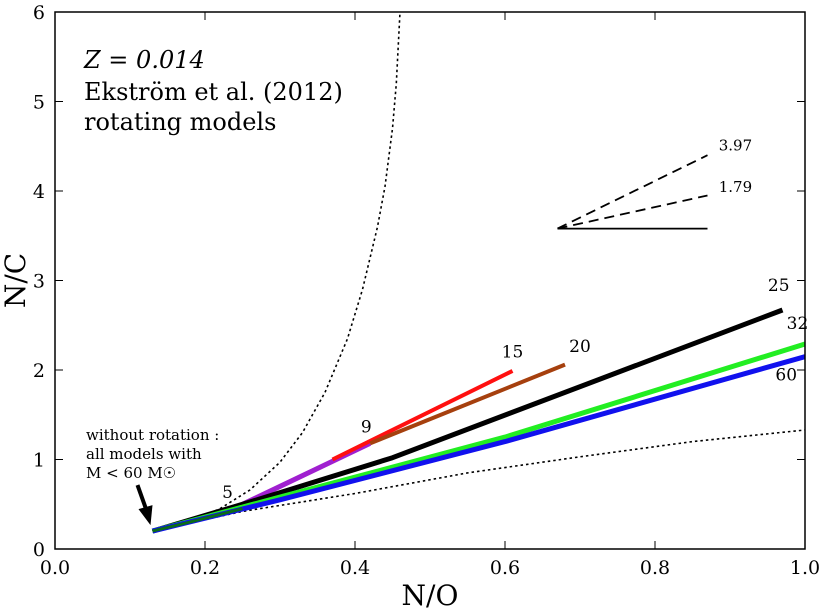  What do you see at coordinates (478, 480) in the screenshot?
I see `dotted-reference-curve` at bounding box center [478, 480].